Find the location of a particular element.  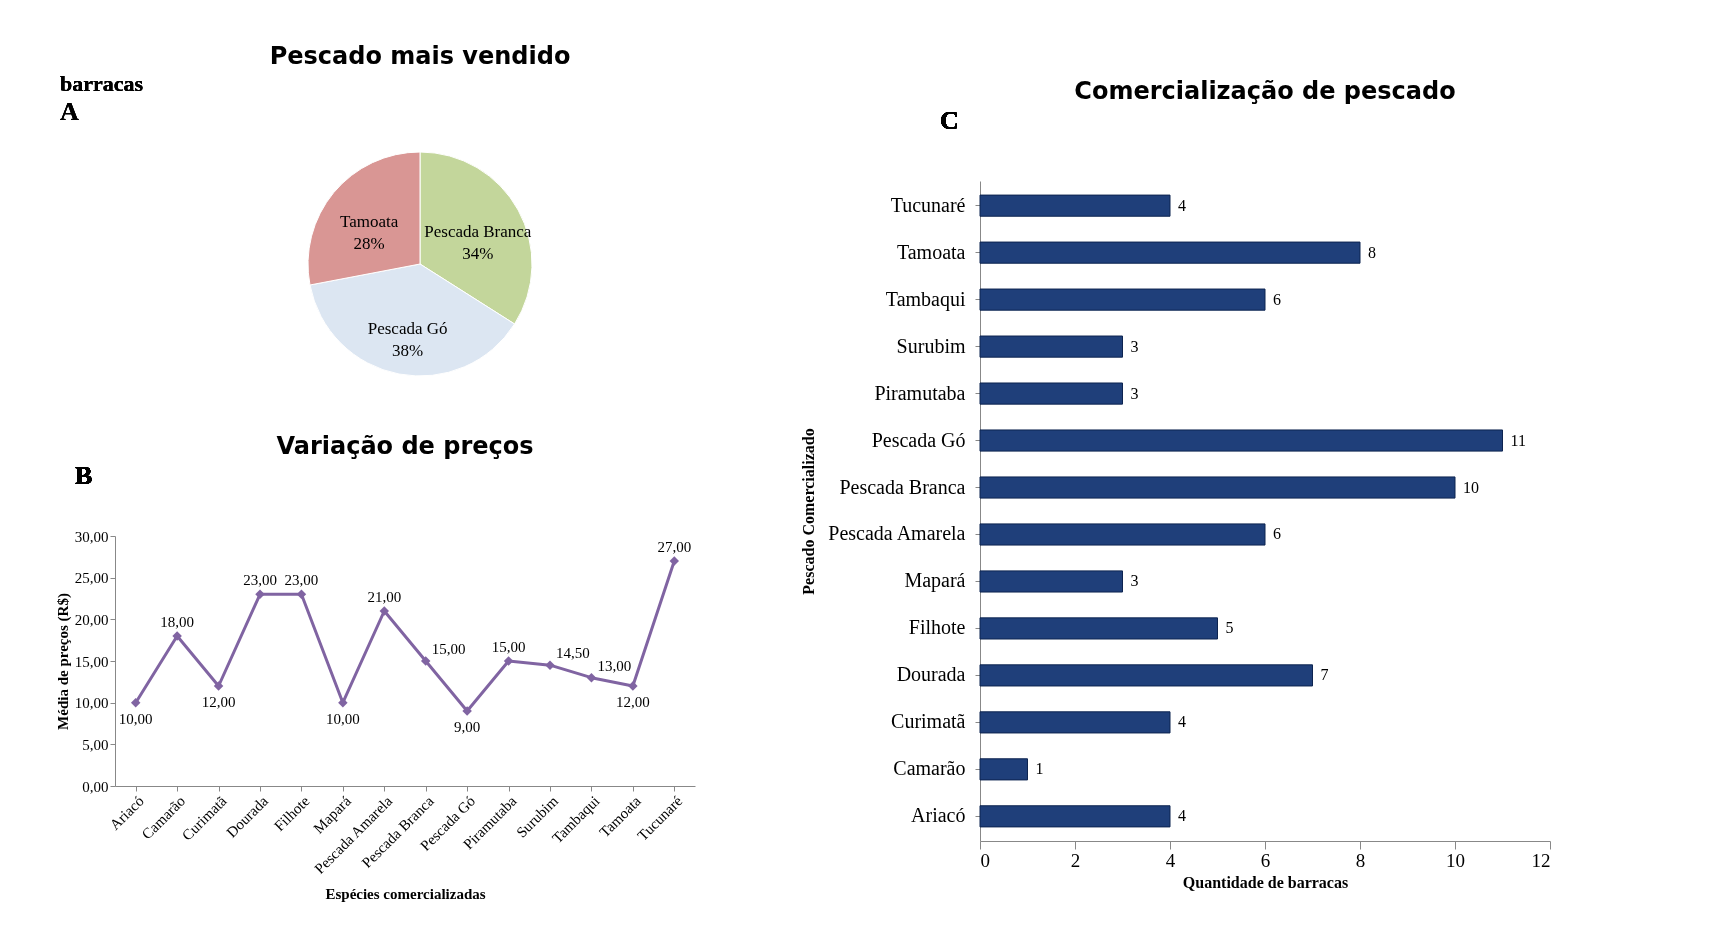

x-tick-label: 4 is located at coordinates (1170, 860).